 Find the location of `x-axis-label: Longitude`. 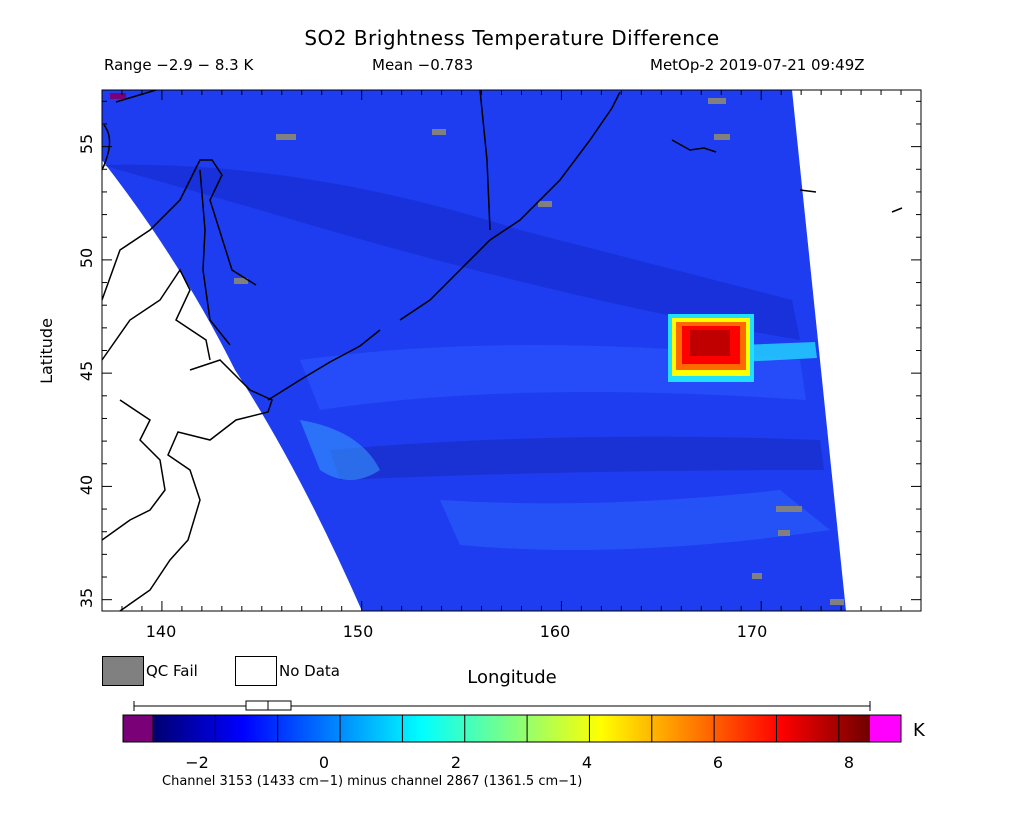

x-axis-label: Longitude is located at coordinates (512, 677).